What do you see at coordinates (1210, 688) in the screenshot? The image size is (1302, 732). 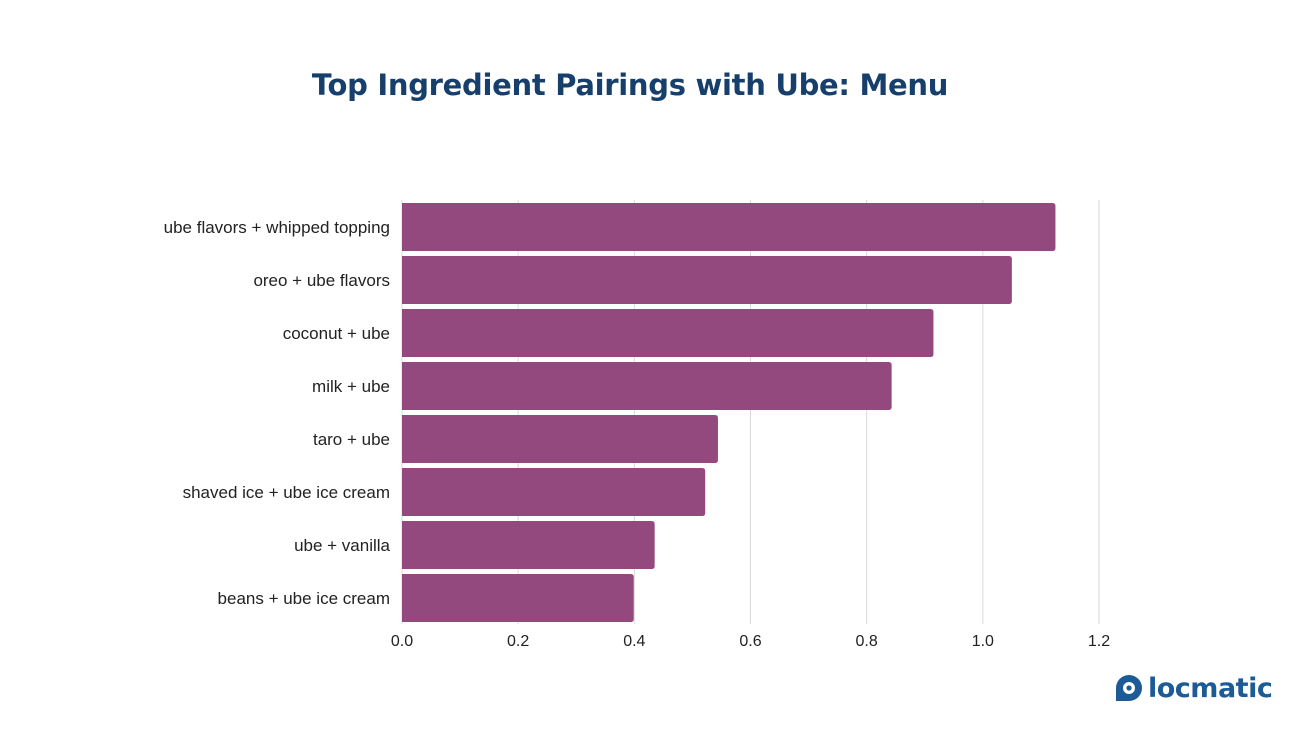 I see `logo-text: locmatic` at bounding box center [1210, 688].